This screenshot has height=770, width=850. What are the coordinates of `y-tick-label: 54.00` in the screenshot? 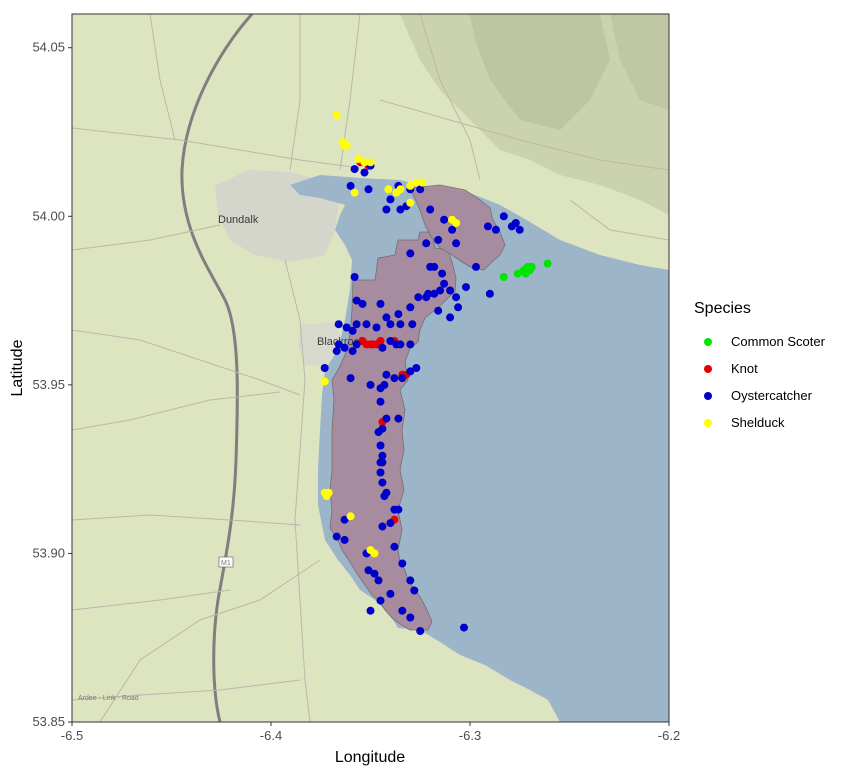 It's located at (48, 215).